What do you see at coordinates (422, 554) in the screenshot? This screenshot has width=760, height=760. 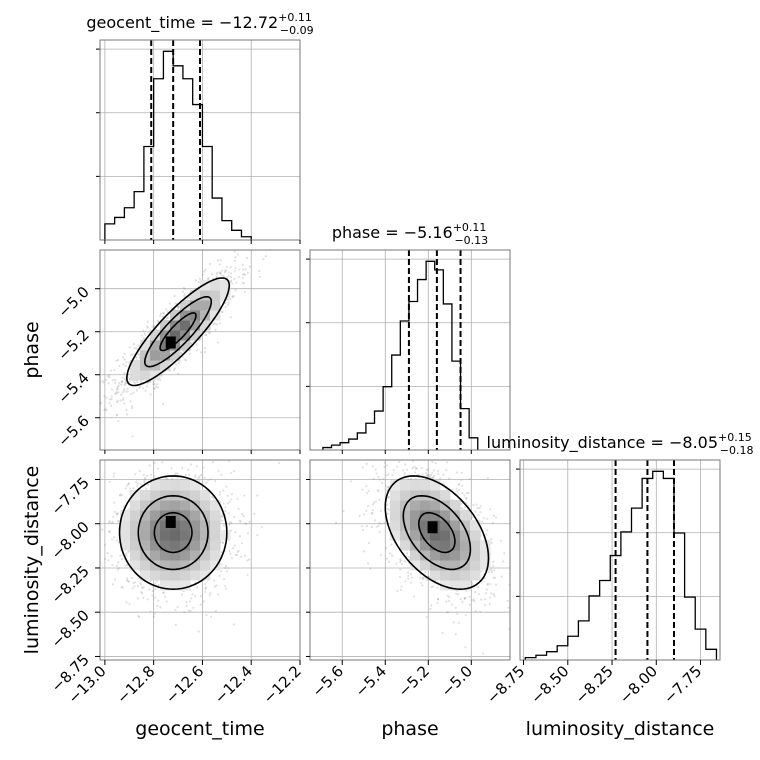 I see `density-phase-luminosity_distance` at bounding box center [422, 554].